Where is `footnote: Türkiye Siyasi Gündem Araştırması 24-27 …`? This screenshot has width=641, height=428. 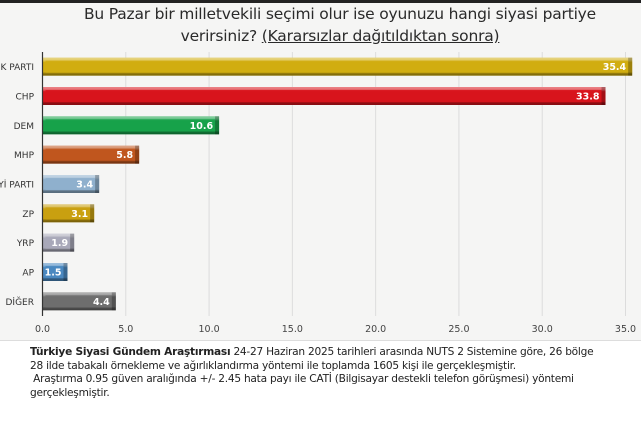 footnote: Türkiye Siyasi Gündem Araştırması 24-27 … is located at coordinates (335, 373).